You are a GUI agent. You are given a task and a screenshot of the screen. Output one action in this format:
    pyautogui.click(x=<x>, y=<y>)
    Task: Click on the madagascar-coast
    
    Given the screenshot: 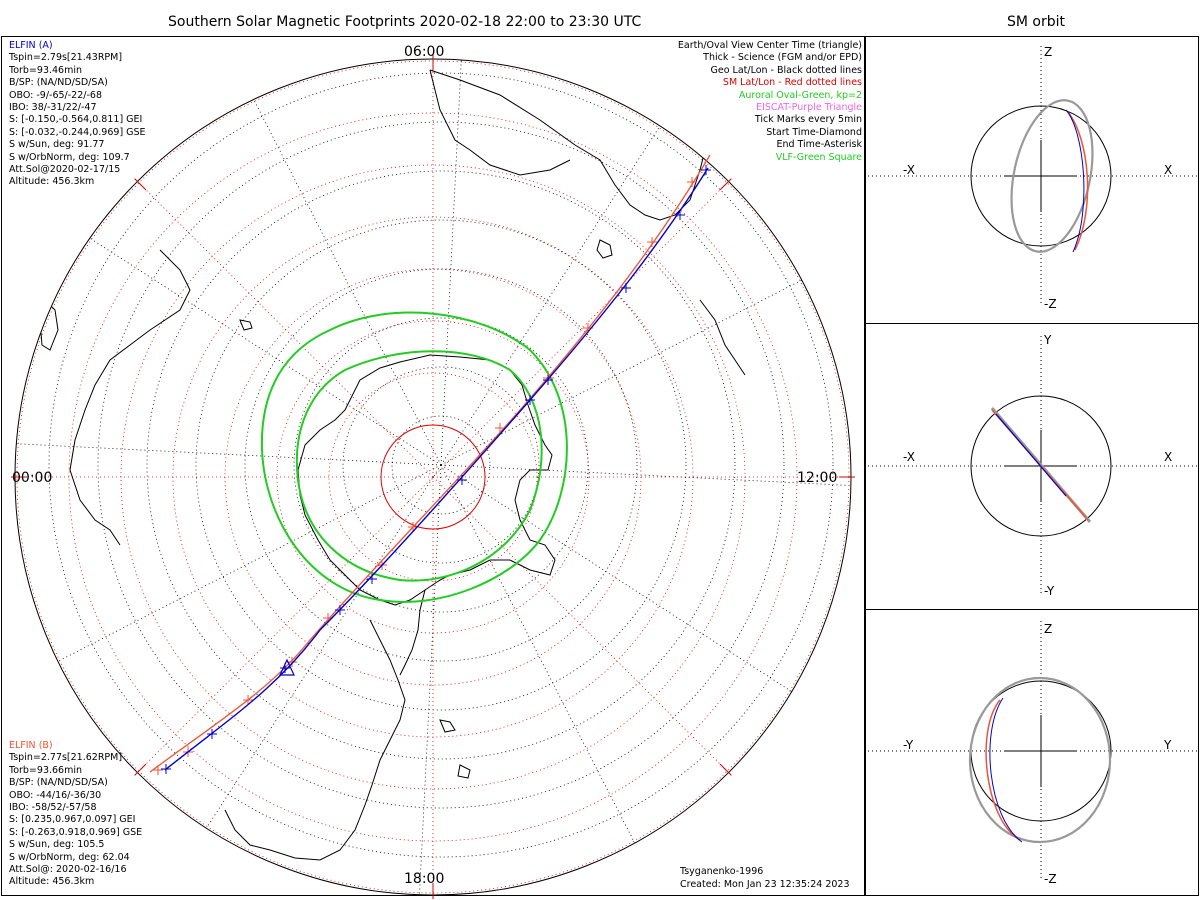 What is the action you would take?
    pyautogui.click(x=49, y=325)
    